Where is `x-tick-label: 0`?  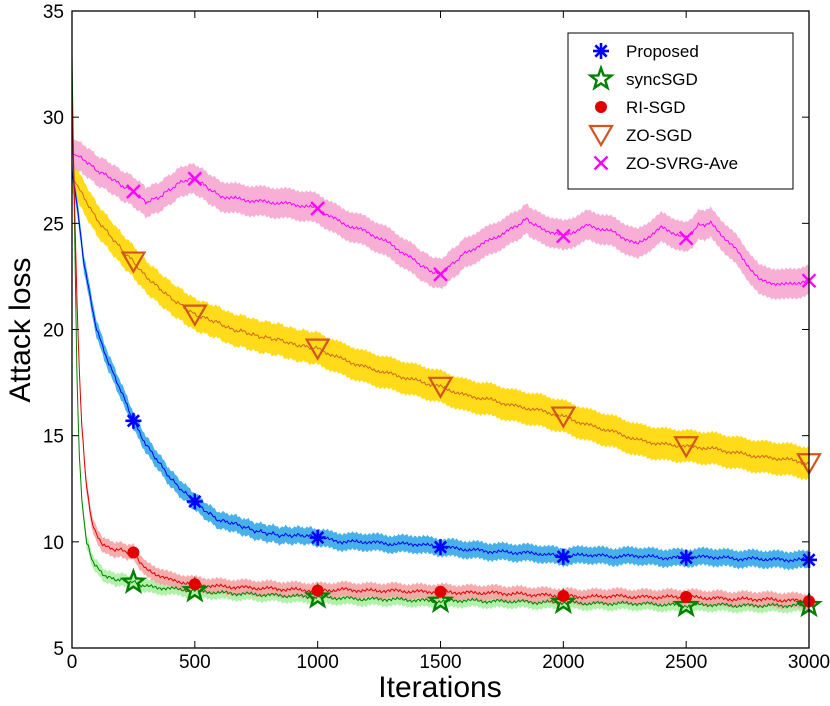
x-tick-label: 0 is located at coordinates (72, 662).